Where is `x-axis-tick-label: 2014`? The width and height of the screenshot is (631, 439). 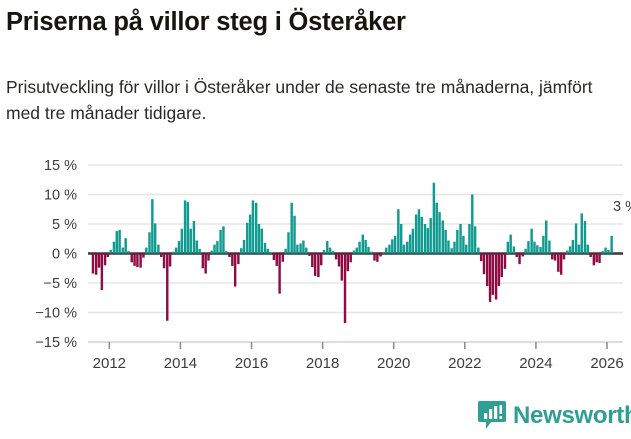 x-axis-tick-label: 2014 is located at coordinates (180, 363).